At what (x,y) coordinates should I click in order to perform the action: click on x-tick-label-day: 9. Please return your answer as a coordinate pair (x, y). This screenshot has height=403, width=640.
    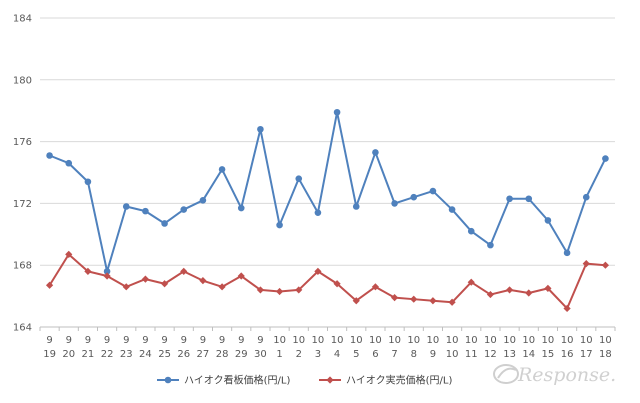
    Looking at the image, I should click on (433, 354).